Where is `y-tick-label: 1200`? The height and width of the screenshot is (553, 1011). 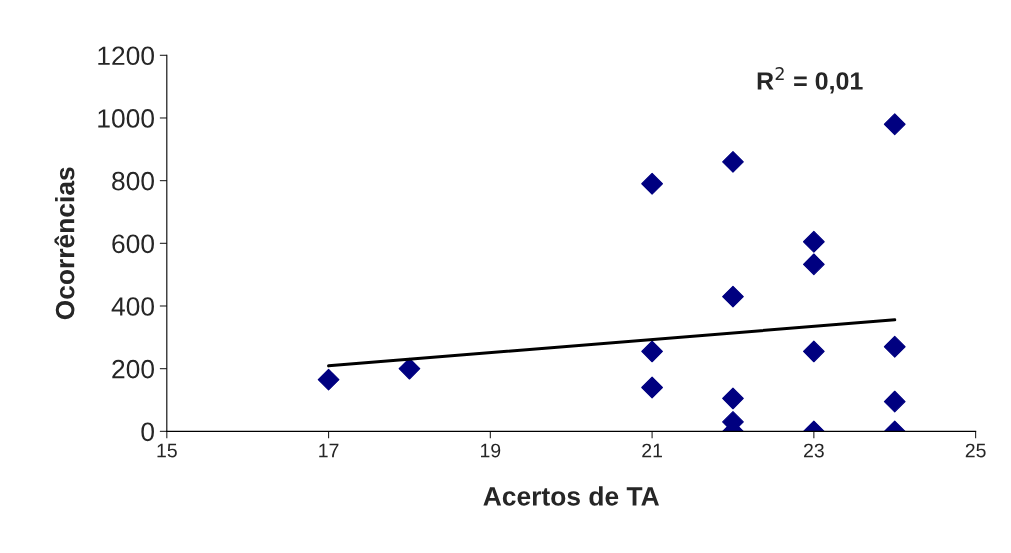
y-tick-label: 1200 is located at coordinates (126, 56).